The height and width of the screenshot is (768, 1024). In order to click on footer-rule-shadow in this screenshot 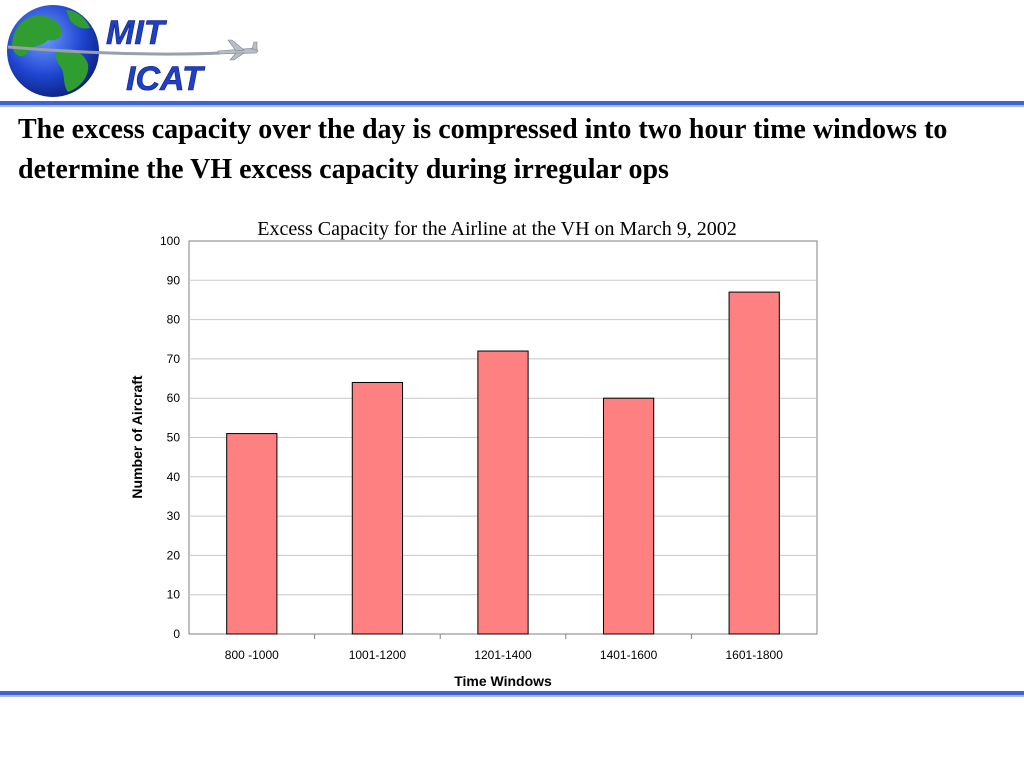, I will do `click(512, 696)`.